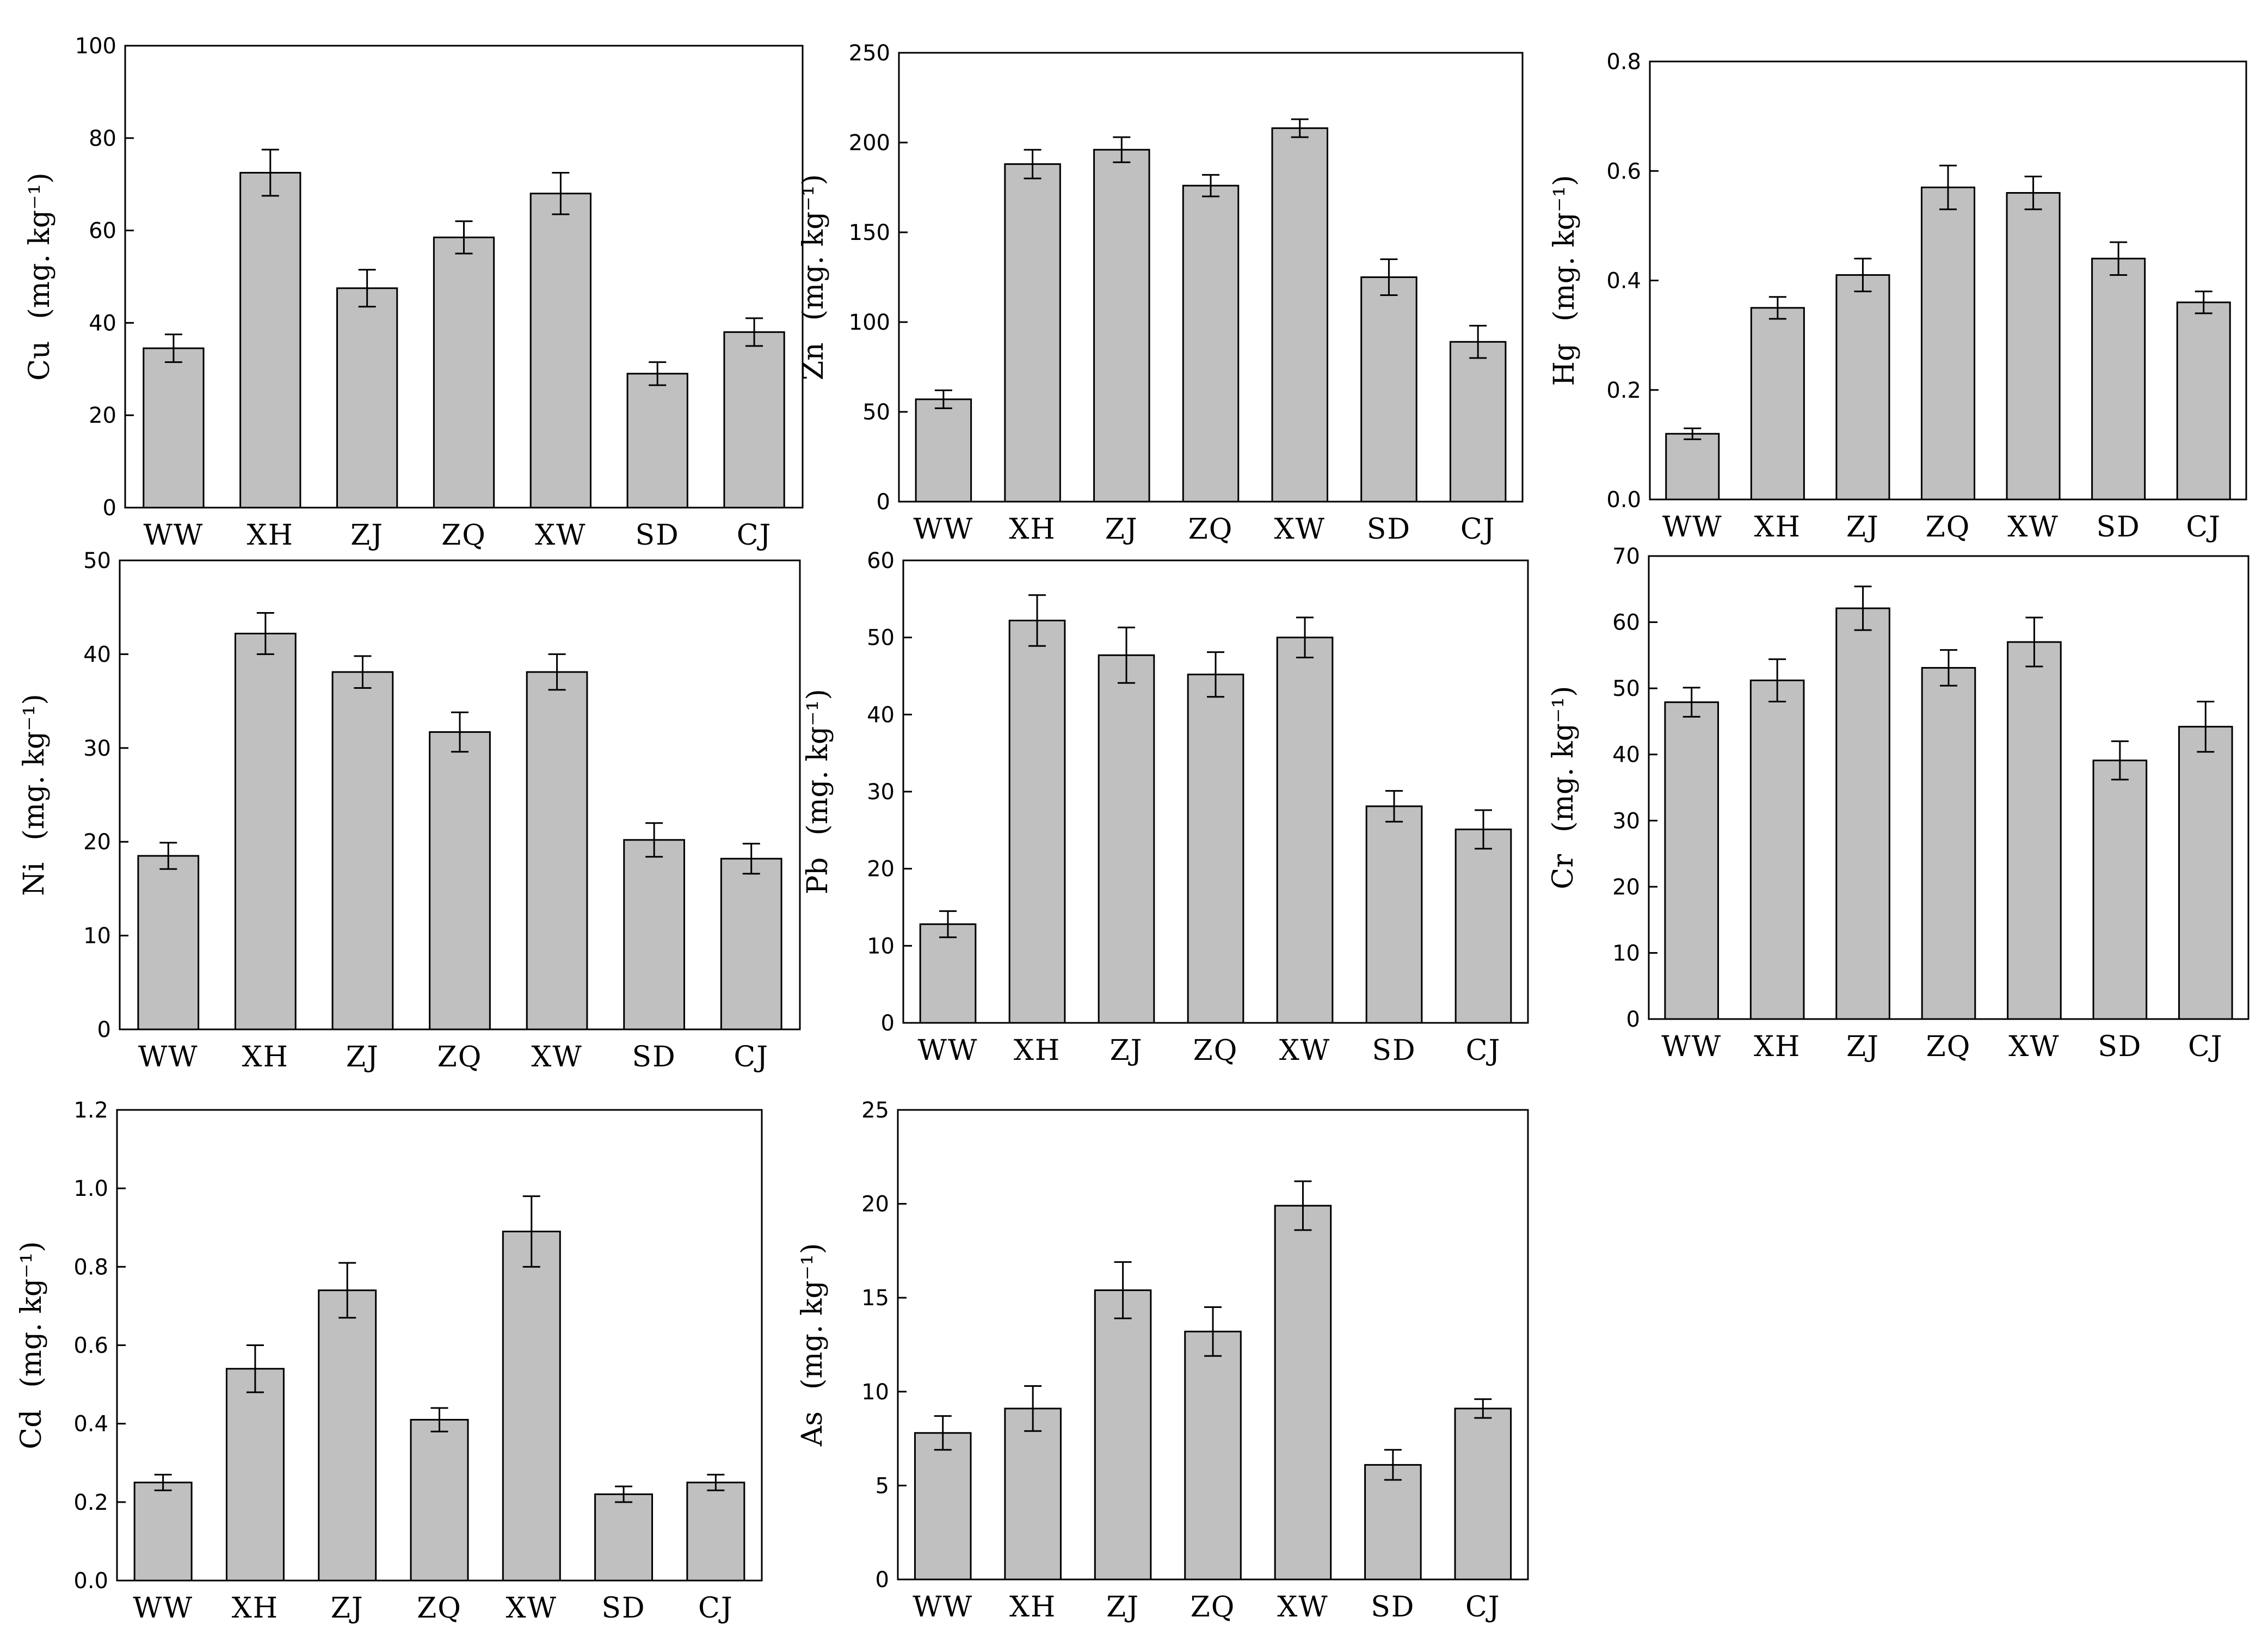  Describe the element at coordinates (875, 1298) in the screenshot. I see `y-tick-label: 15` at that location.